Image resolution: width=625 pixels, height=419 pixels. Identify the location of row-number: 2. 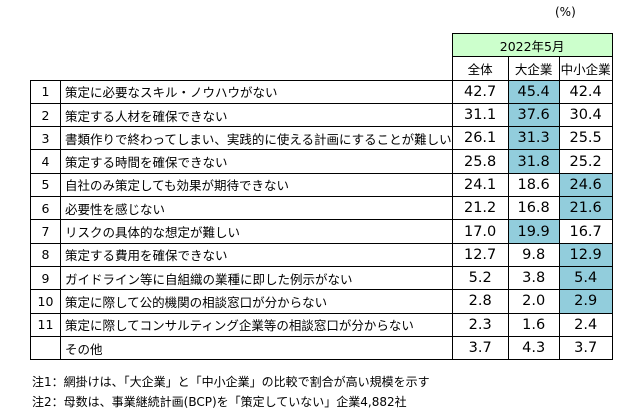
(45, 115).